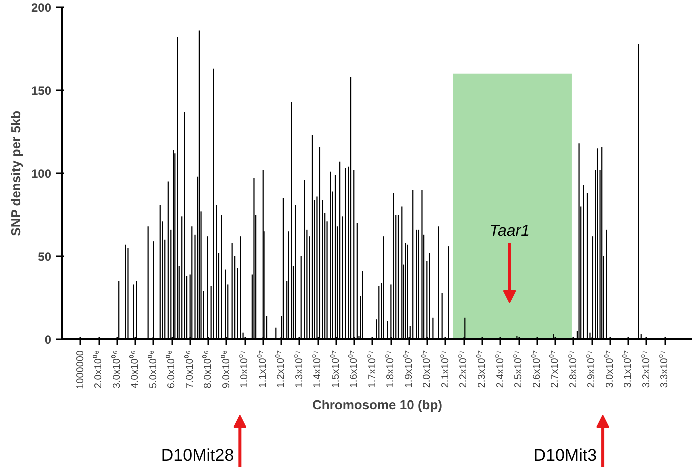 The image size is (699, 467). What do you see at coordinates (408, 369) in the screenshot?
I see `x-tick-label: 1.9x10⁰⁷` at bounding box center [408, 369].